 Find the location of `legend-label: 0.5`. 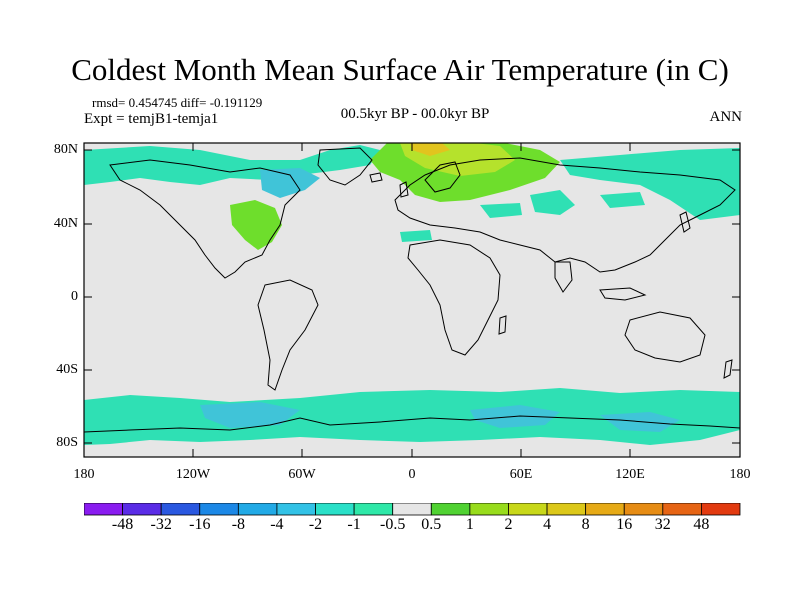

legend-label: 0.5 is located at coordinates (431, 524).